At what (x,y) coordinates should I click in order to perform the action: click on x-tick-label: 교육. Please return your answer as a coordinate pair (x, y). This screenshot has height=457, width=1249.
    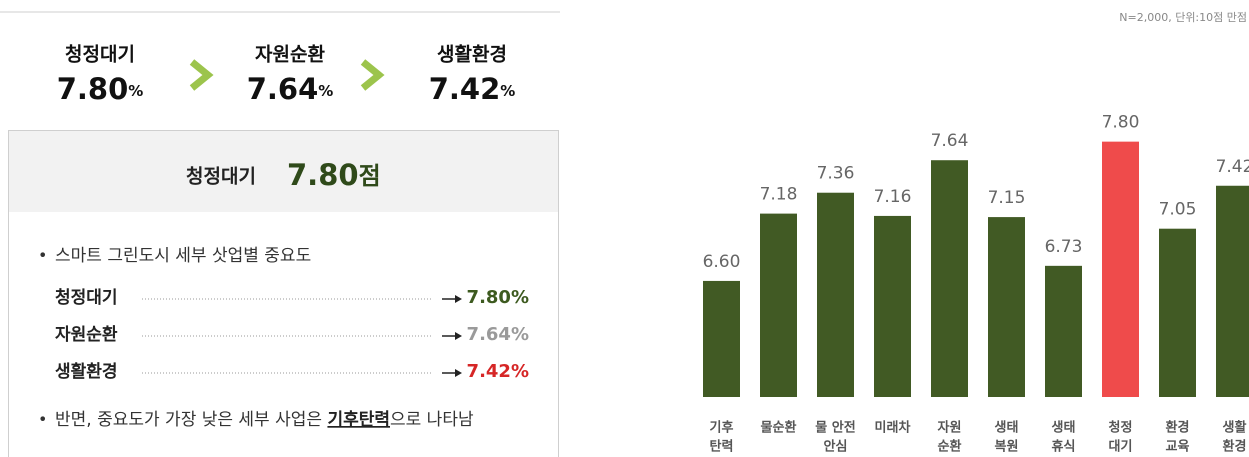
    Looking at the image, I should click on (1178, 447).